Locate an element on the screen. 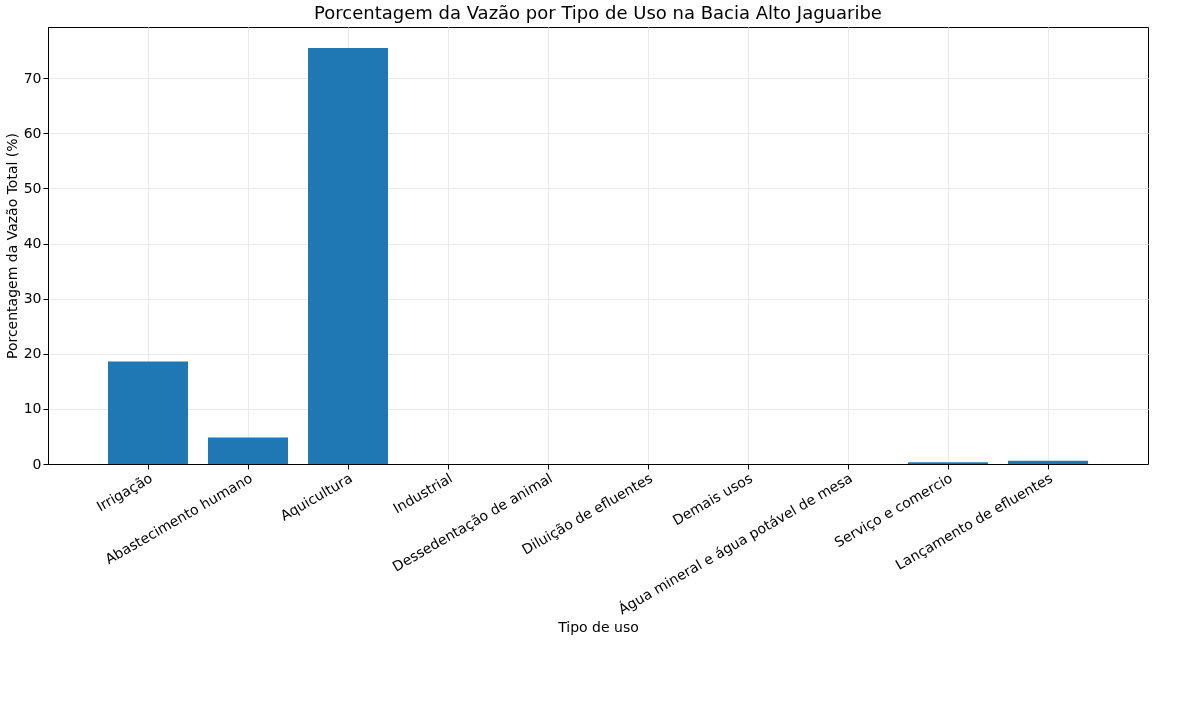 This screenshot has height=709, width=1200. y-tick-label: 60 is located at coordinates (32, 132).